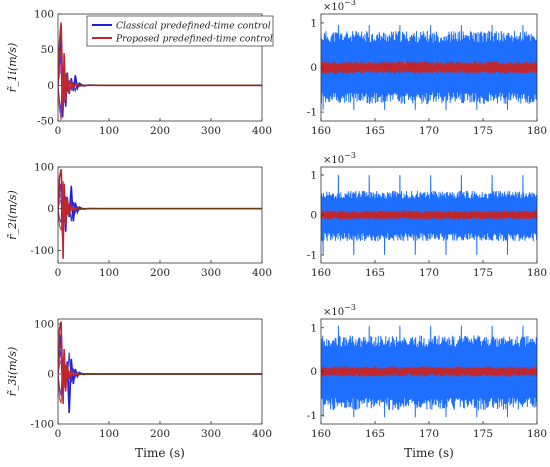 The image size is (550, 467). I want to click on y-axis-label: r̃_3i(m/s), so click(12, 372).